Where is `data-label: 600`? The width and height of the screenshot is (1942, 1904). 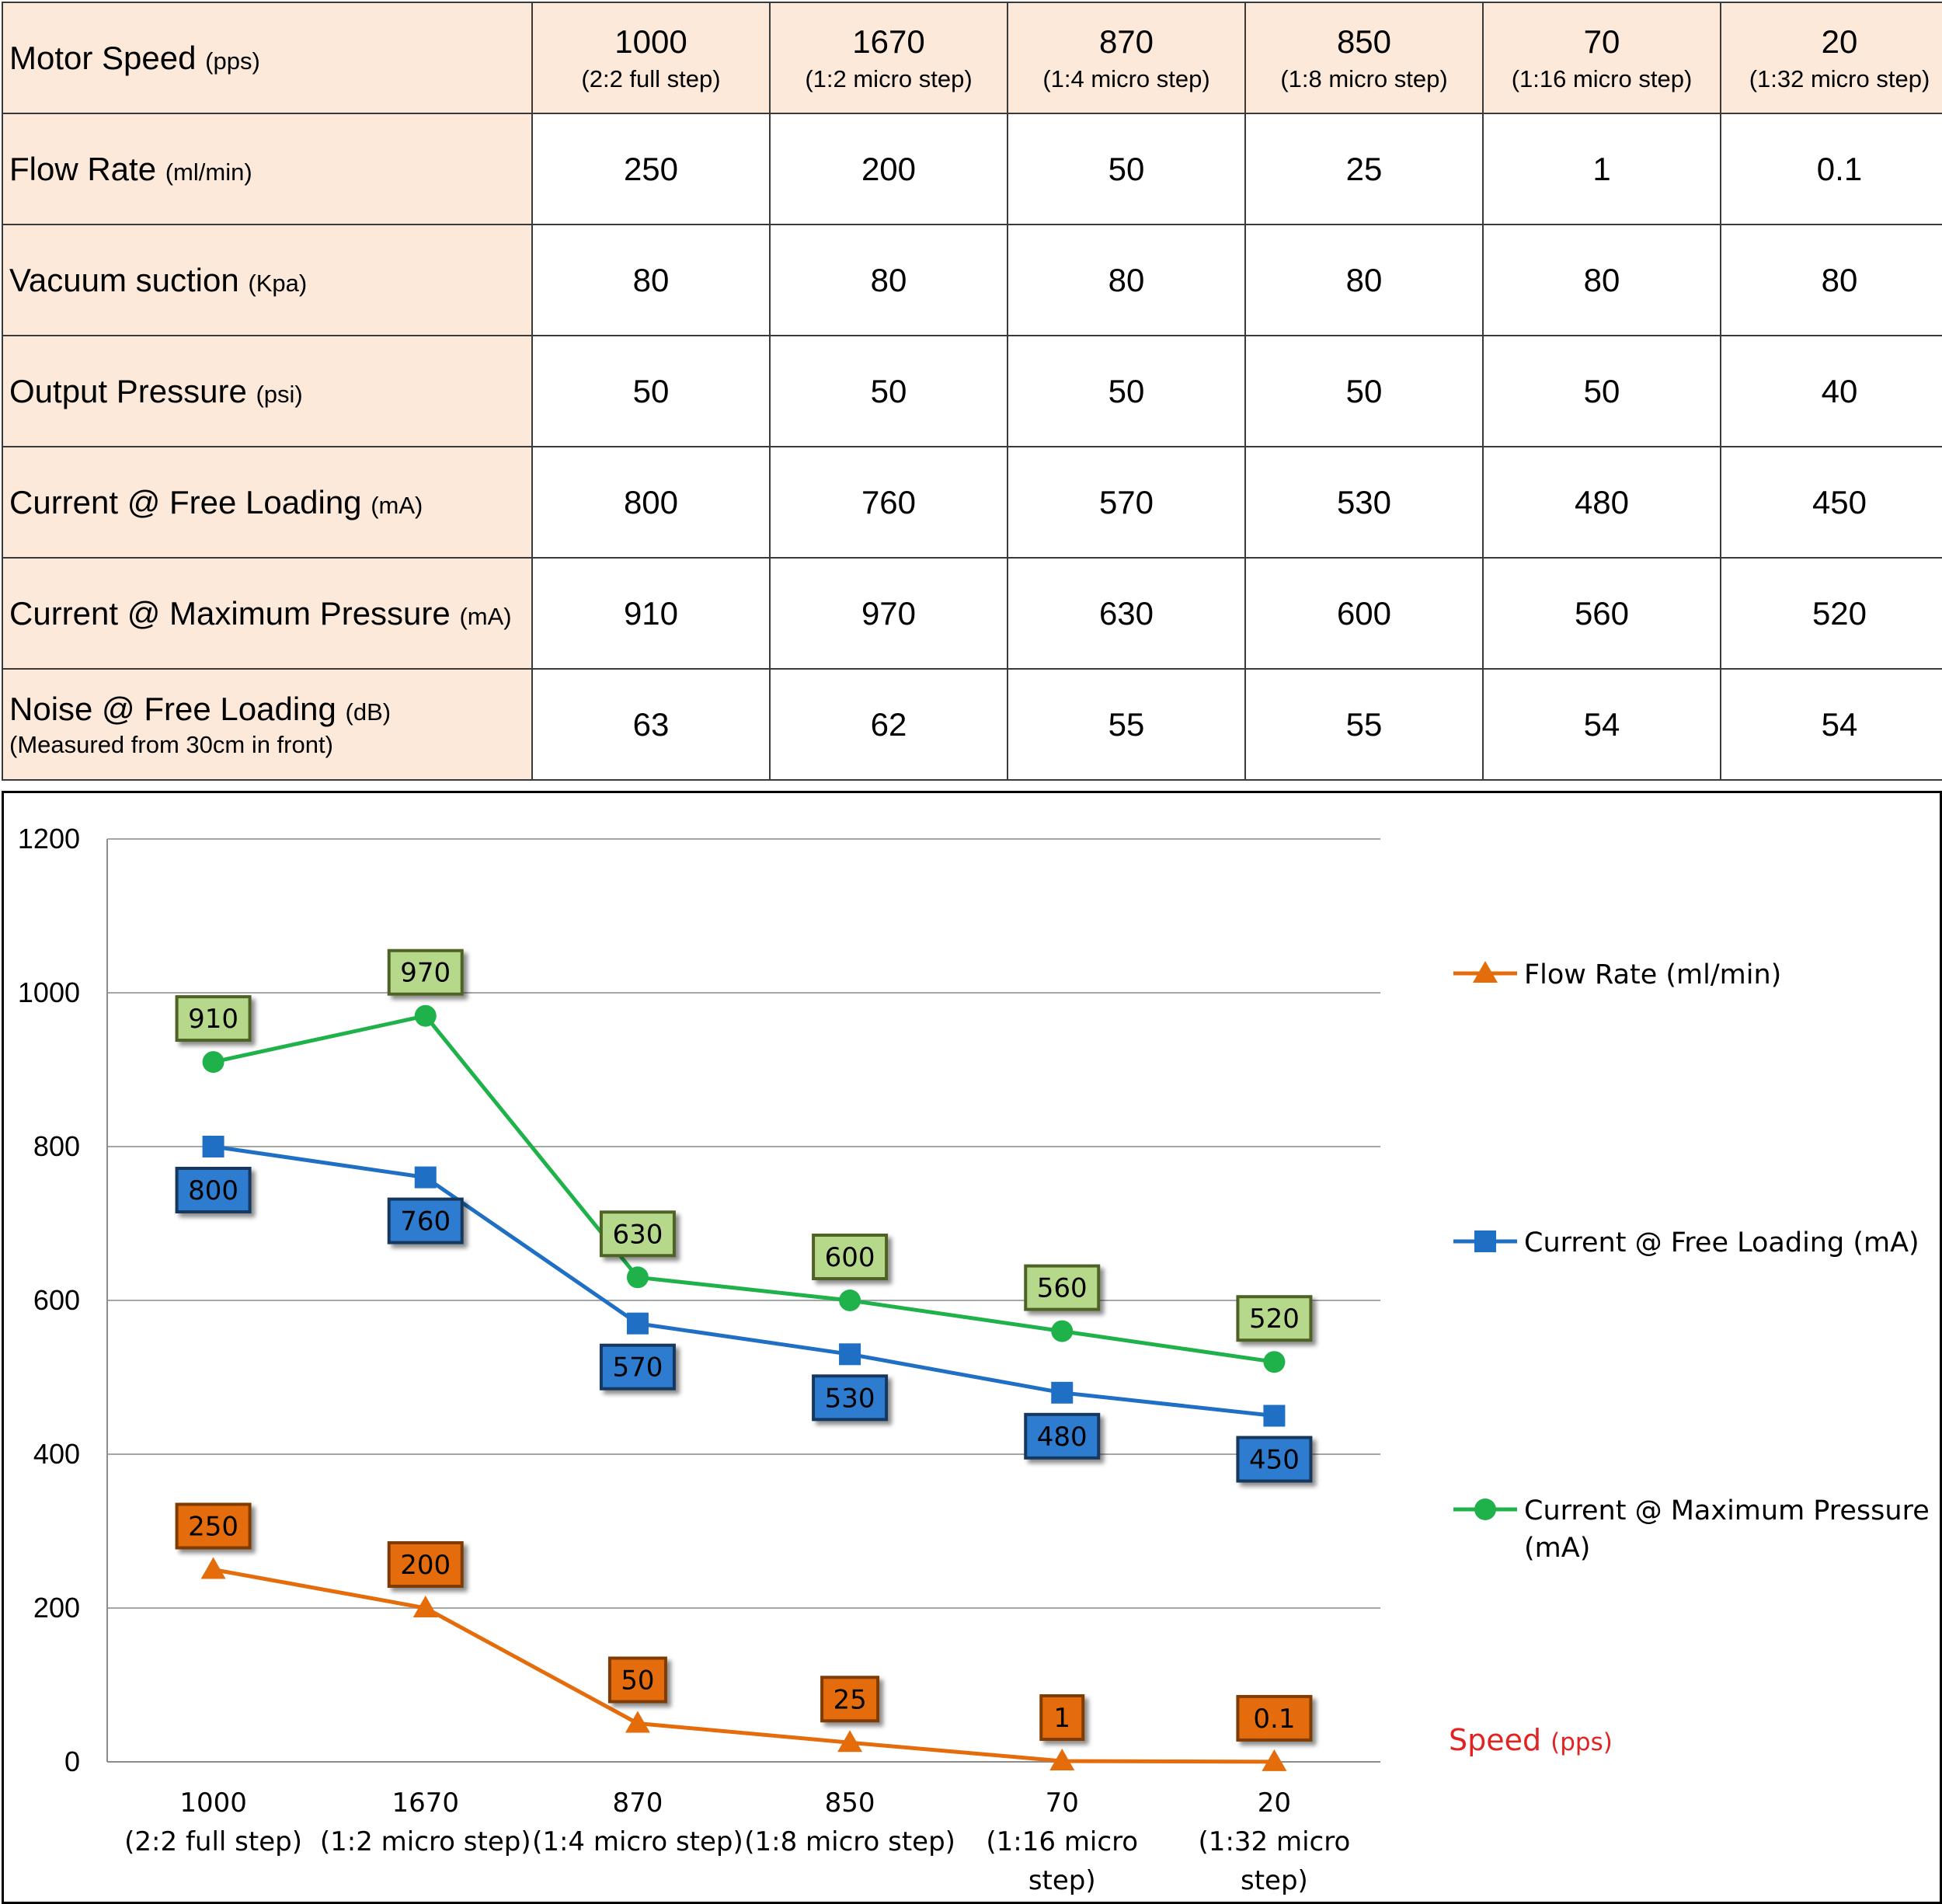
data-label: 600 is located at coordinates (850, 1257).